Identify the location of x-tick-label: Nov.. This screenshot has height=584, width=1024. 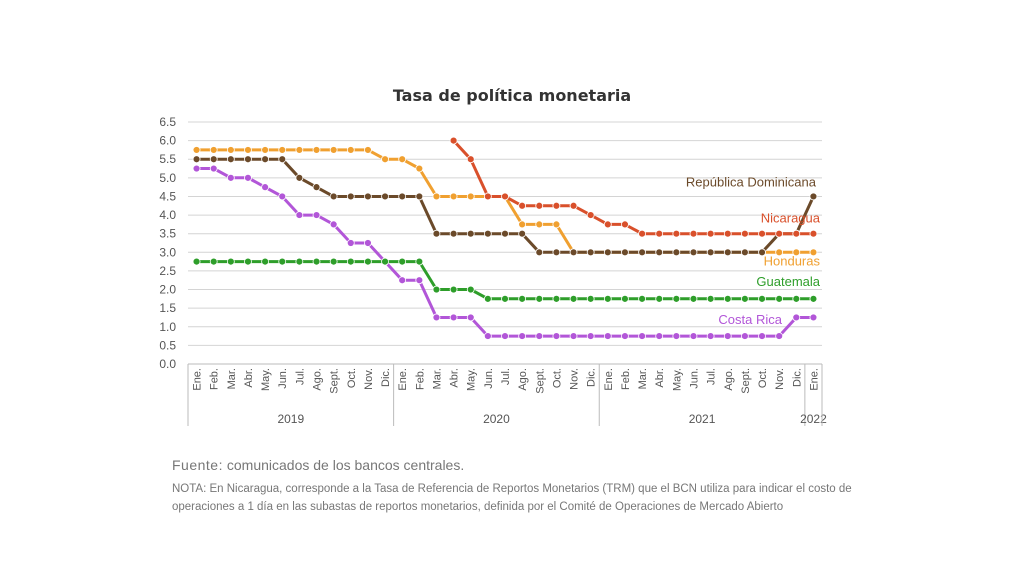
(575, 379).